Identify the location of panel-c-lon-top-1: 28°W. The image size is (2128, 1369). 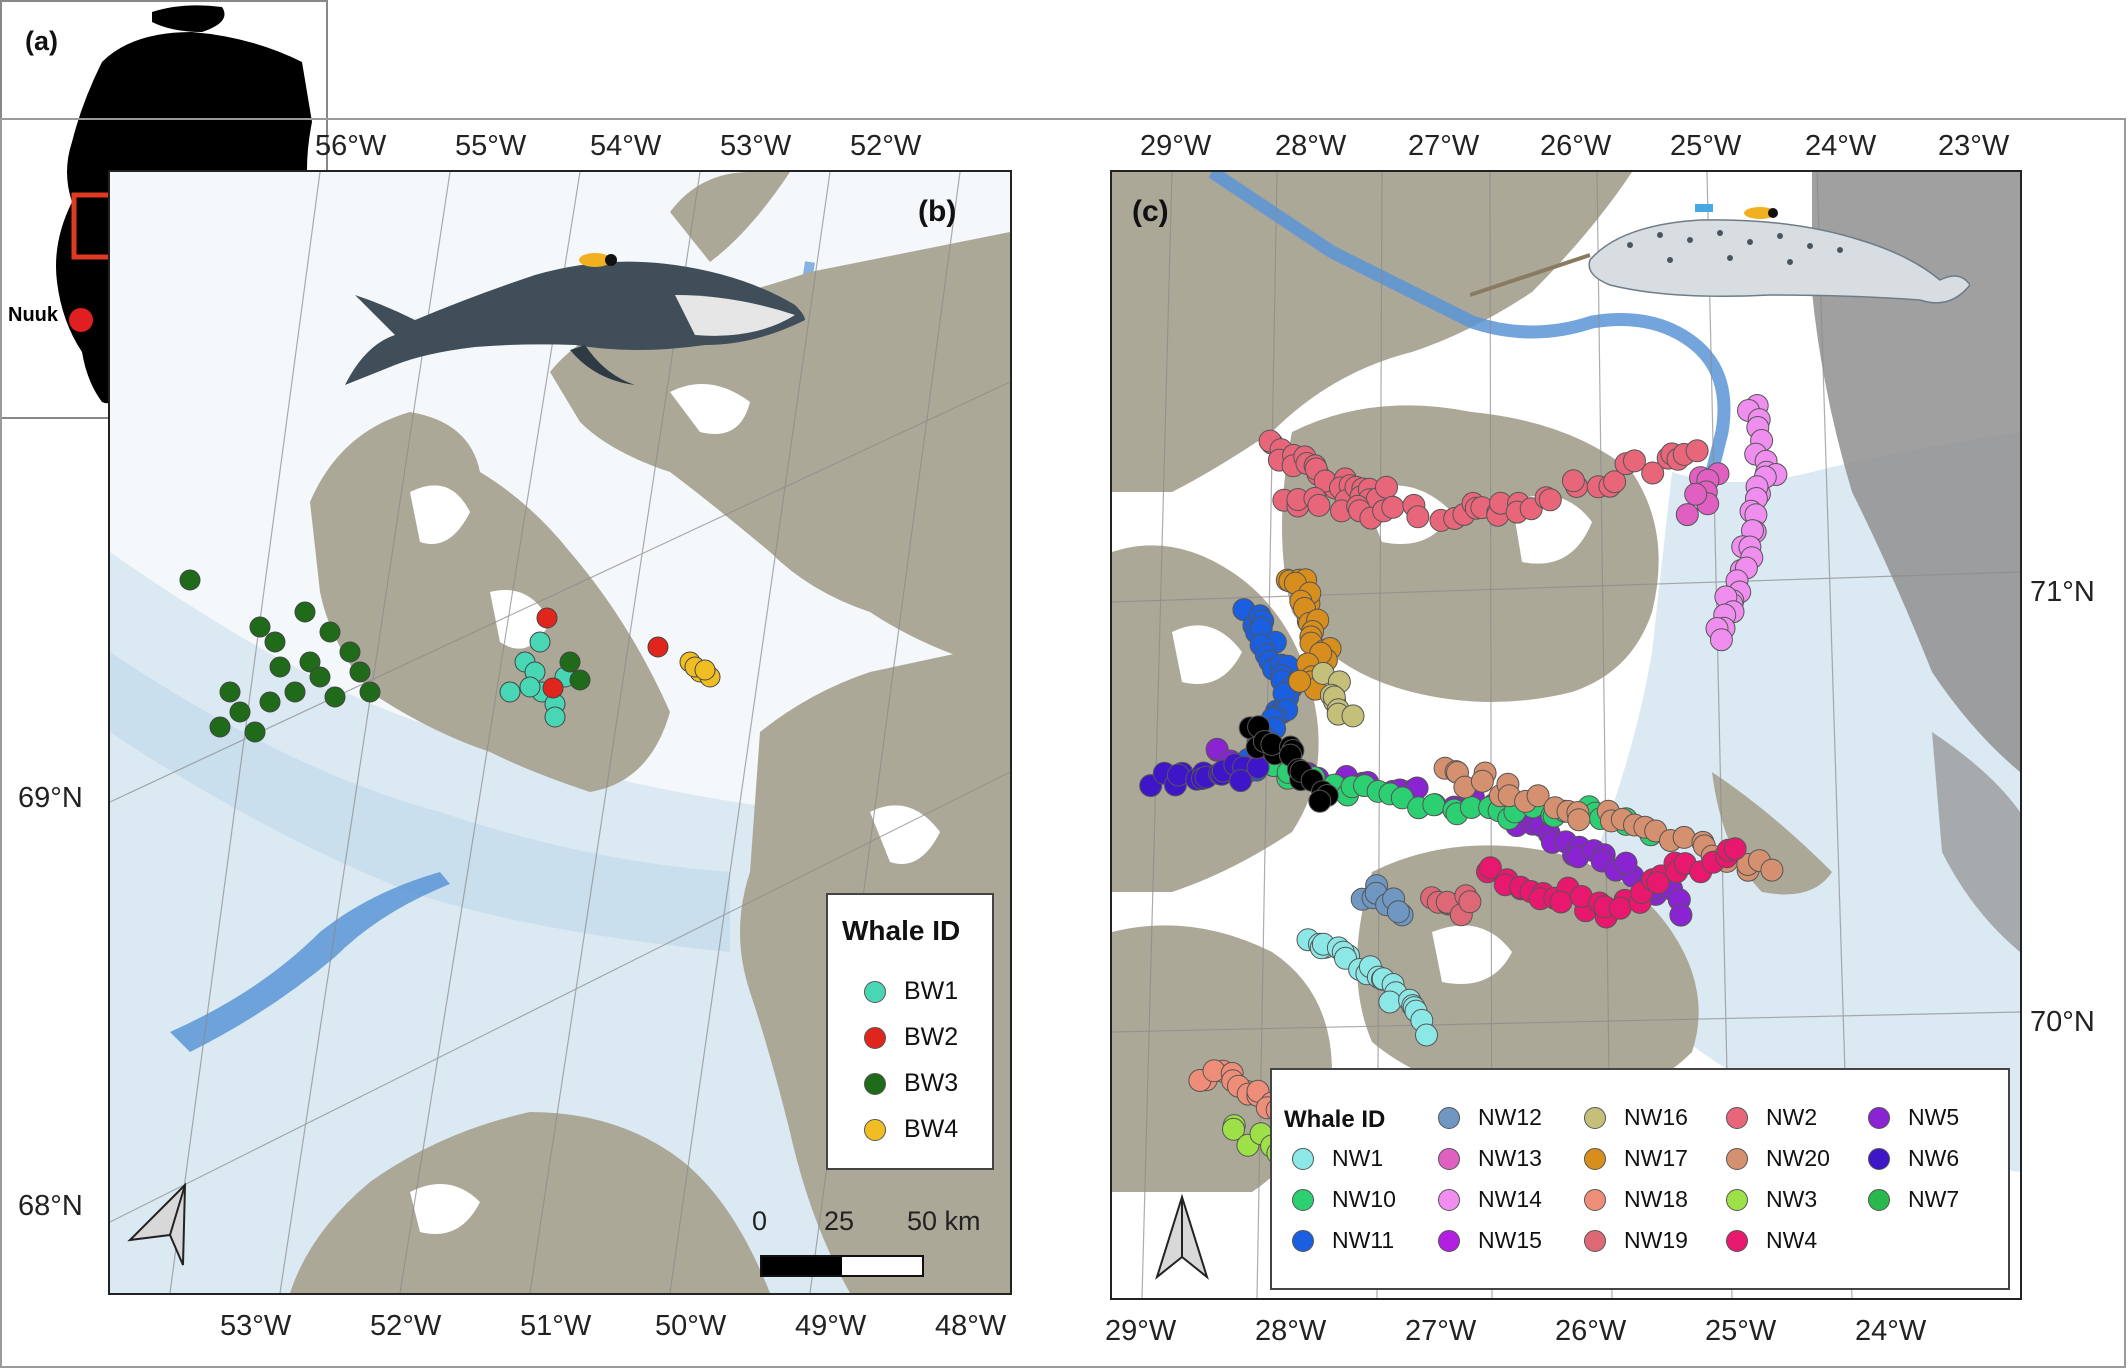
(1311, 146).